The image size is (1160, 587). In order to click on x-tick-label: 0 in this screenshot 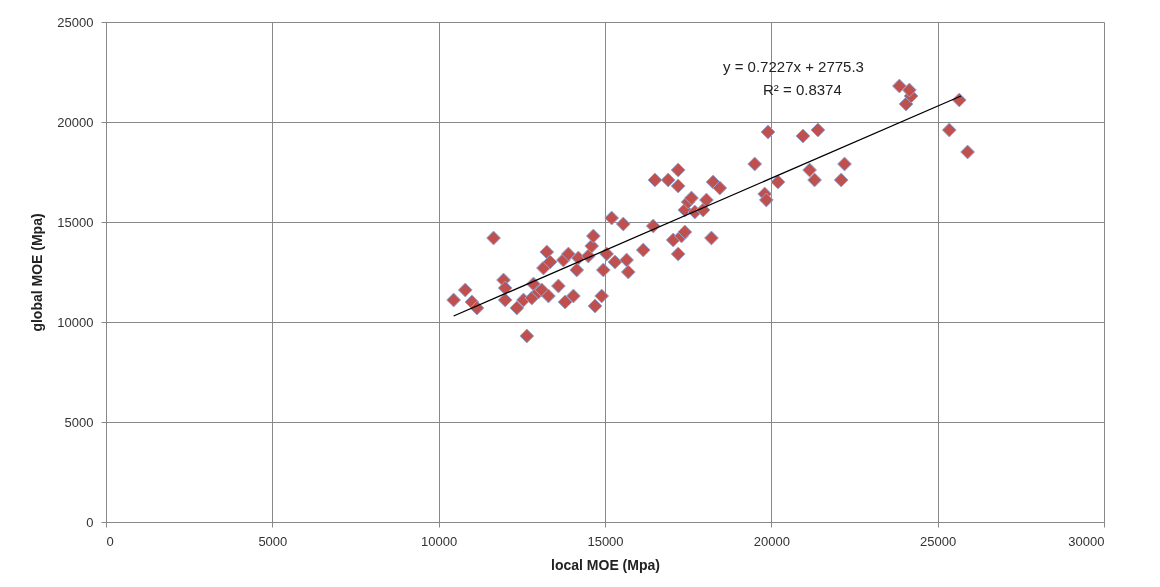, I will do `click(110, 541)`.